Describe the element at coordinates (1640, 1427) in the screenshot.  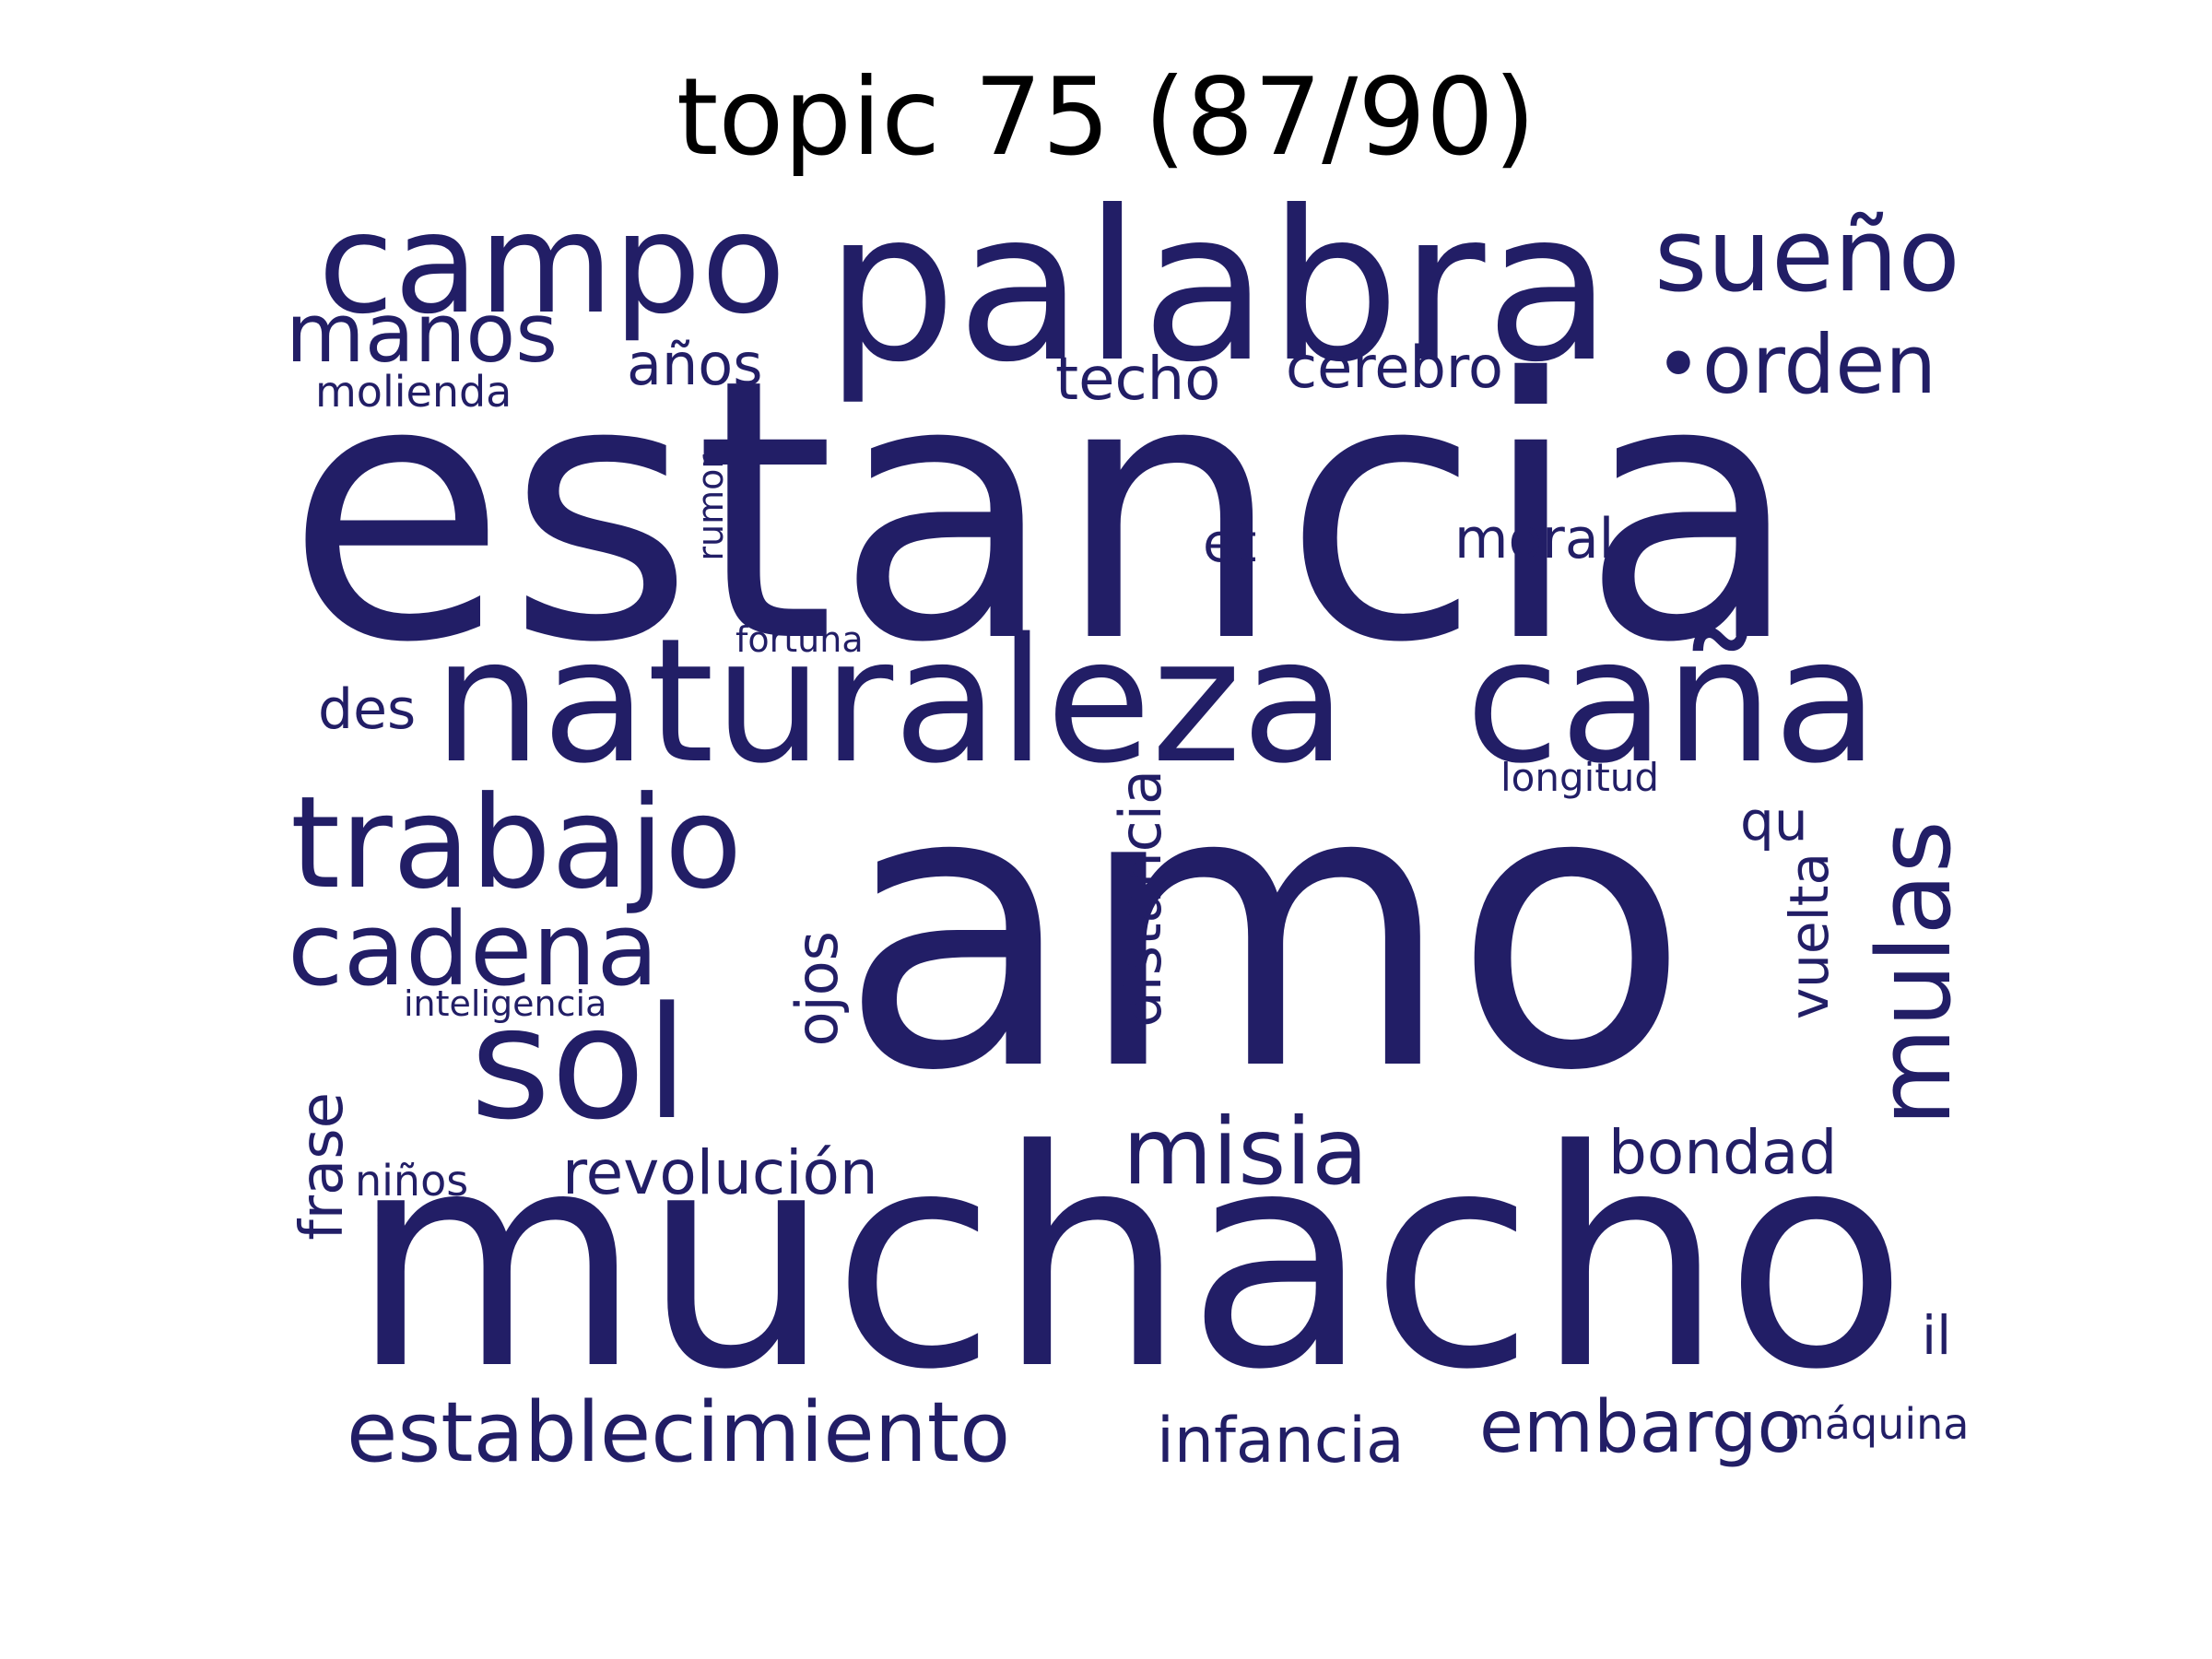
I see `word-embargo: embargo` at that location.